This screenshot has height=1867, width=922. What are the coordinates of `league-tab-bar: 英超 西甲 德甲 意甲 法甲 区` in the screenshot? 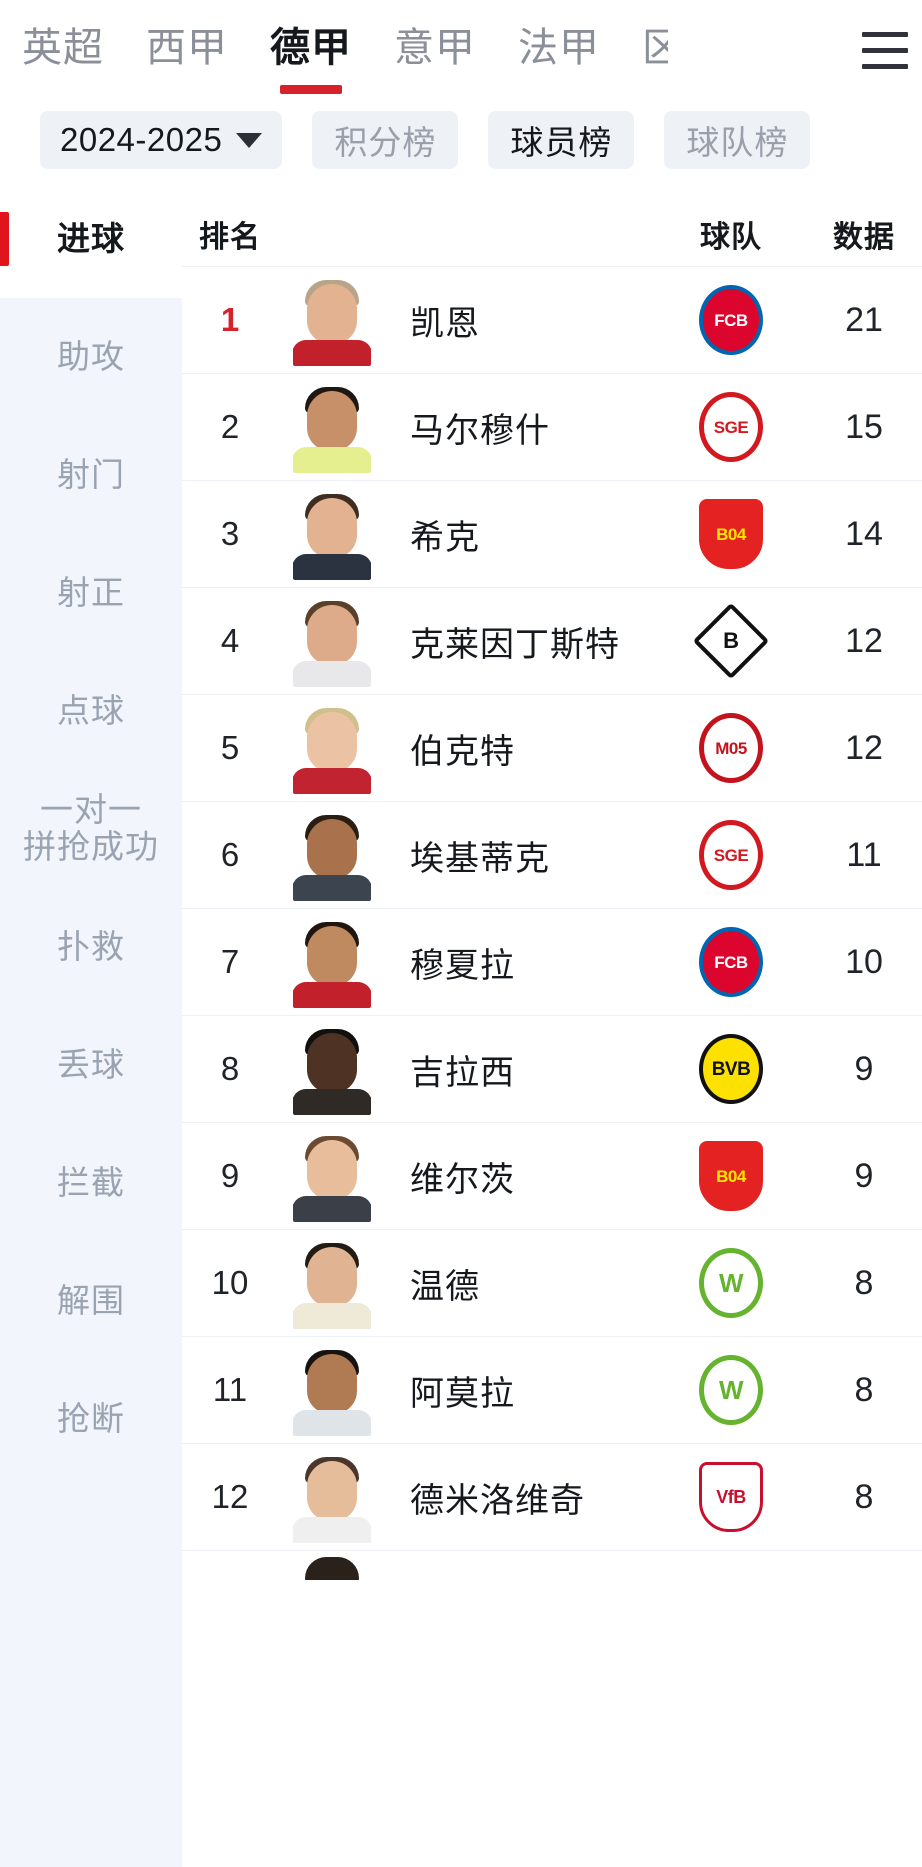 It's located at (461, 50).